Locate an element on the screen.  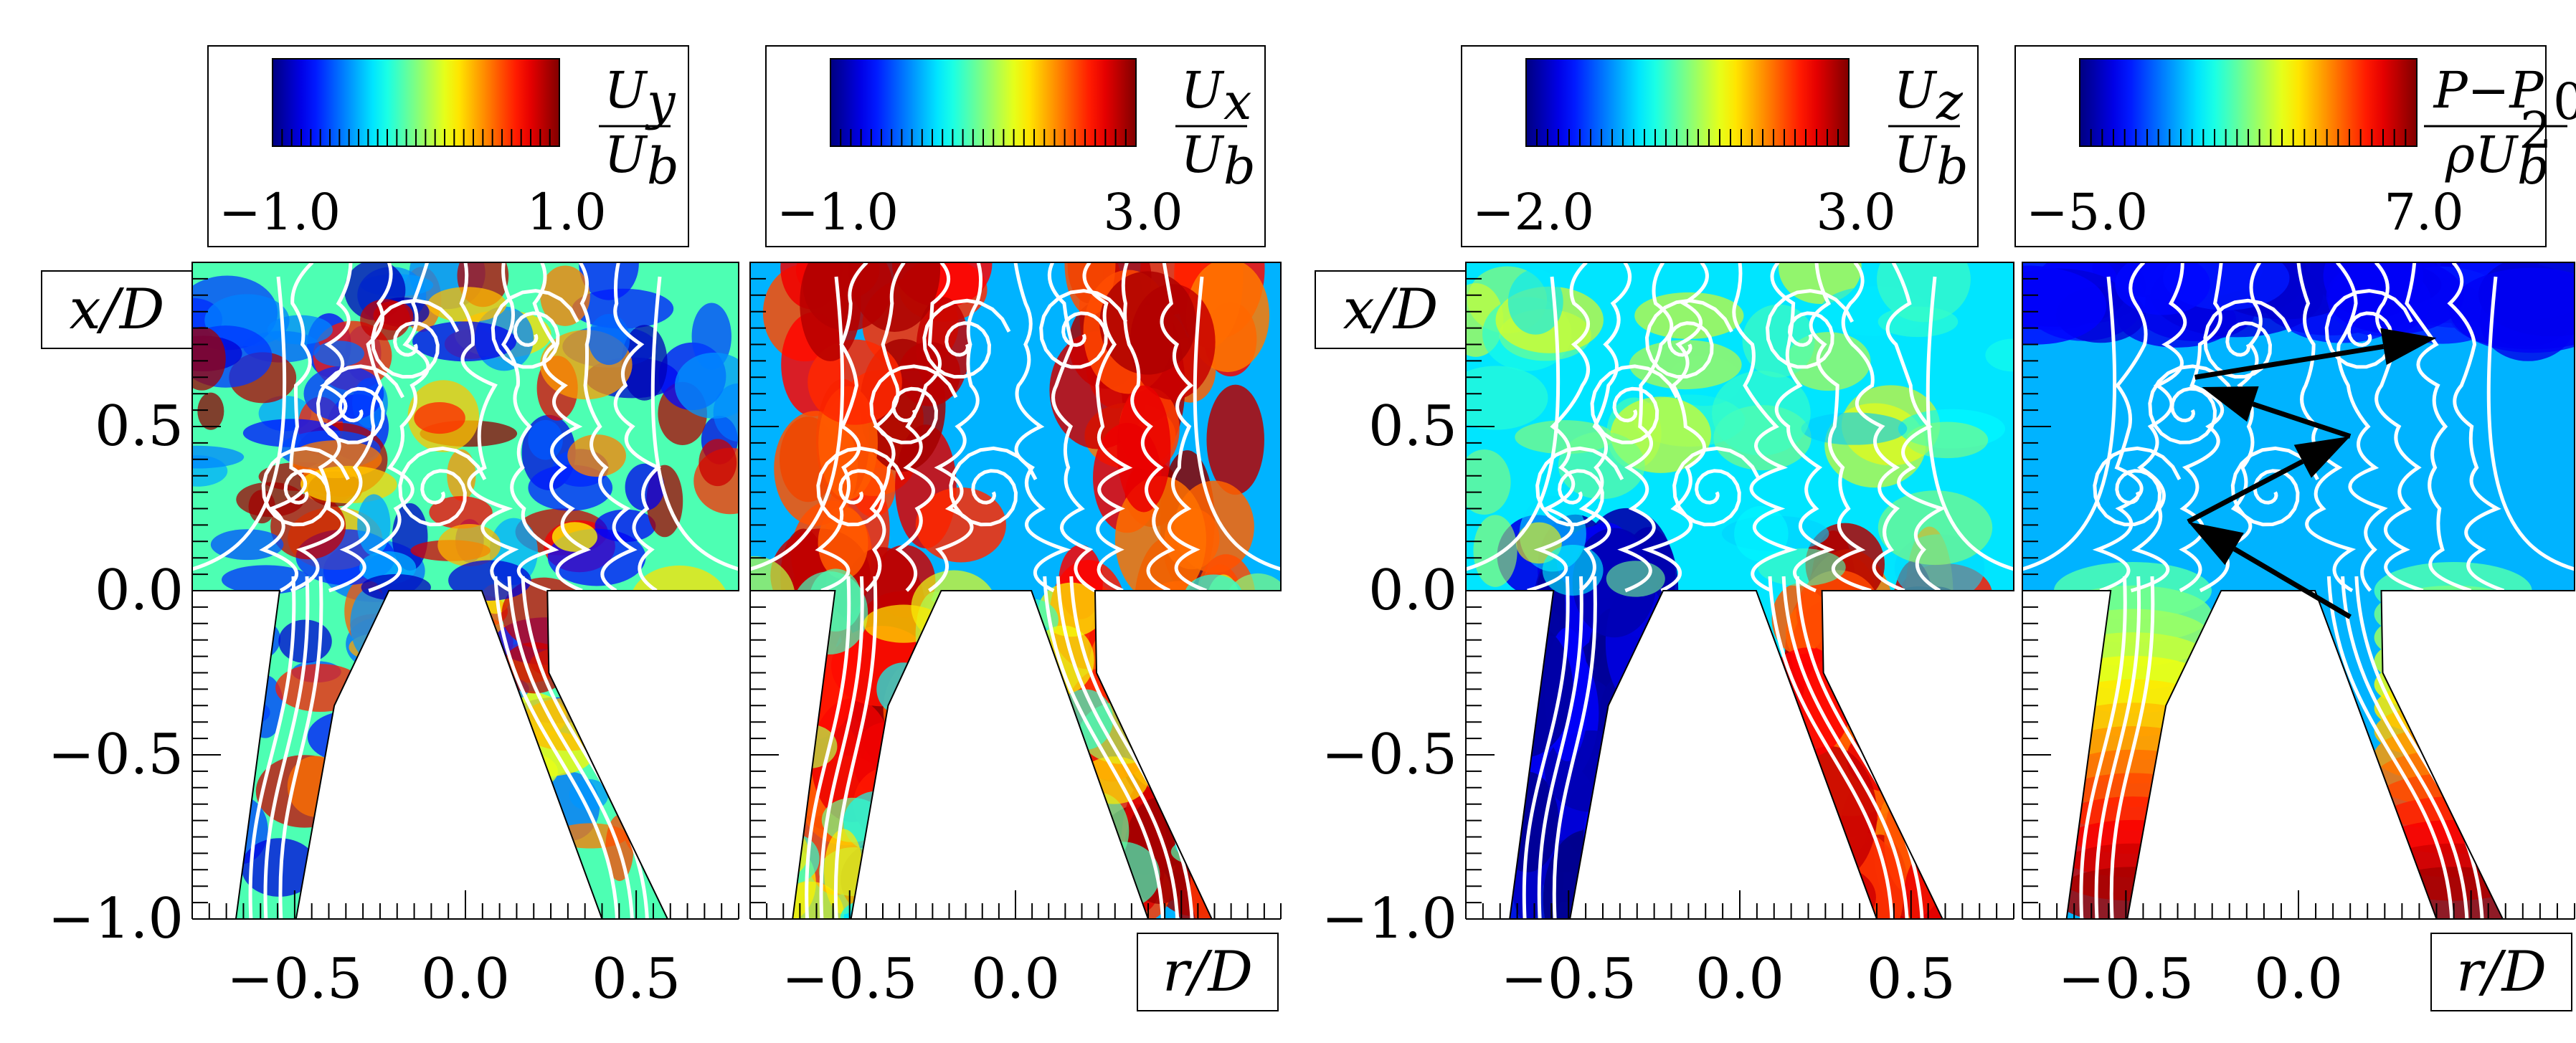
colorbar-label-num-sub: z is located at coordinates (1950, 102).